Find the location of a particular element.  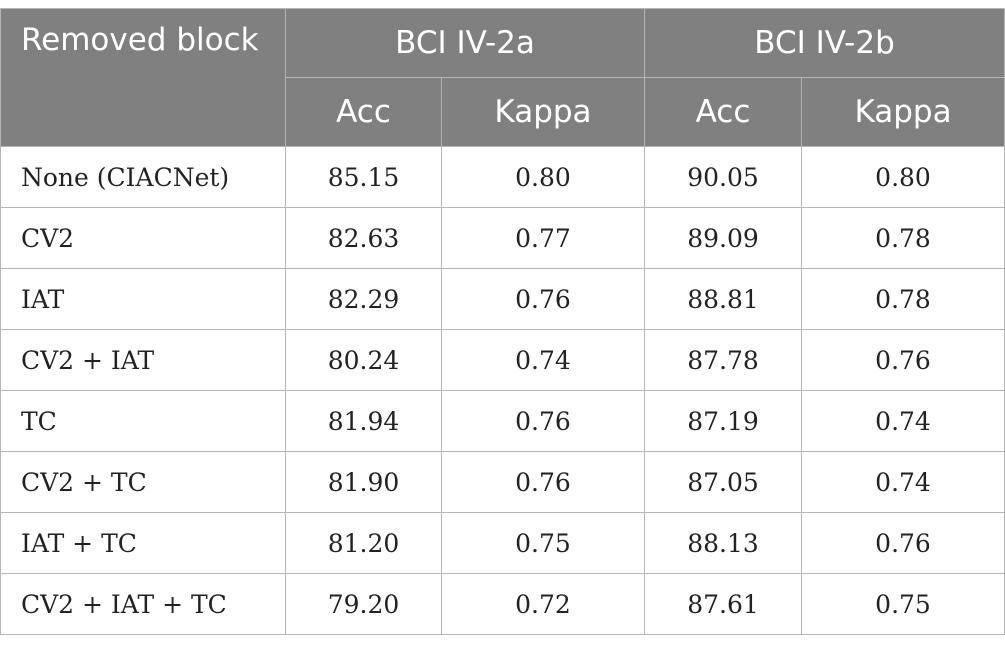

subheader-2a-kappa: Kappa is located at coordinates (543, 112).